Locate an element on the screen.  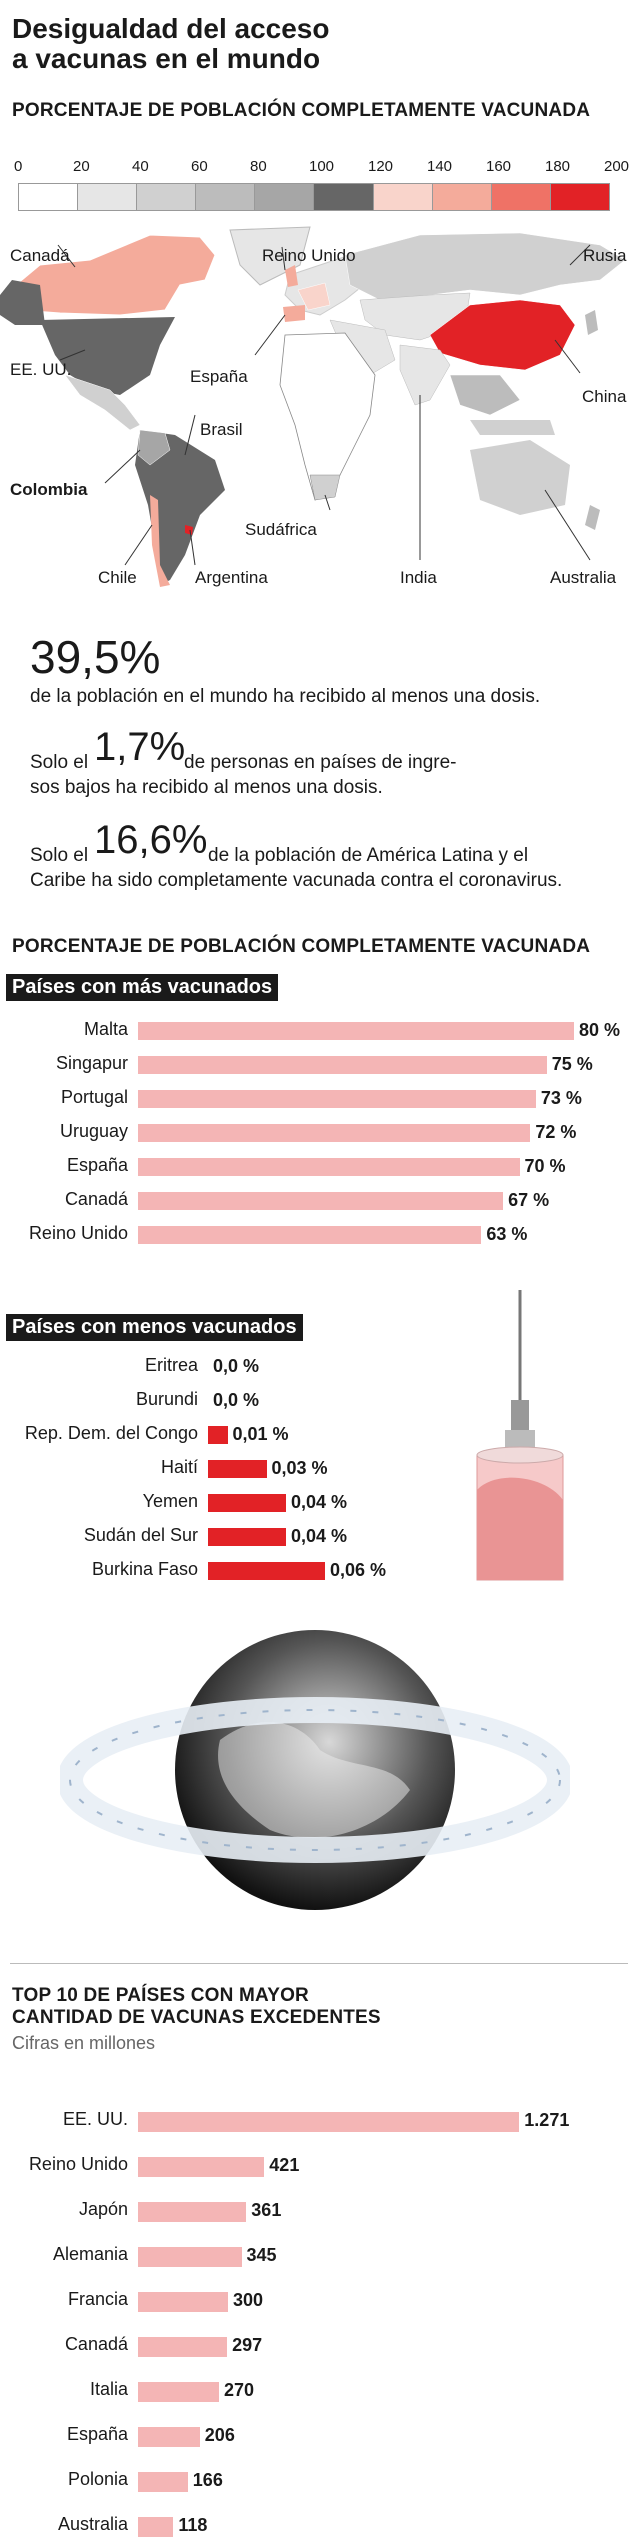
title-line-2: a vacunas en el mundo is located at coordinates (166, 58).